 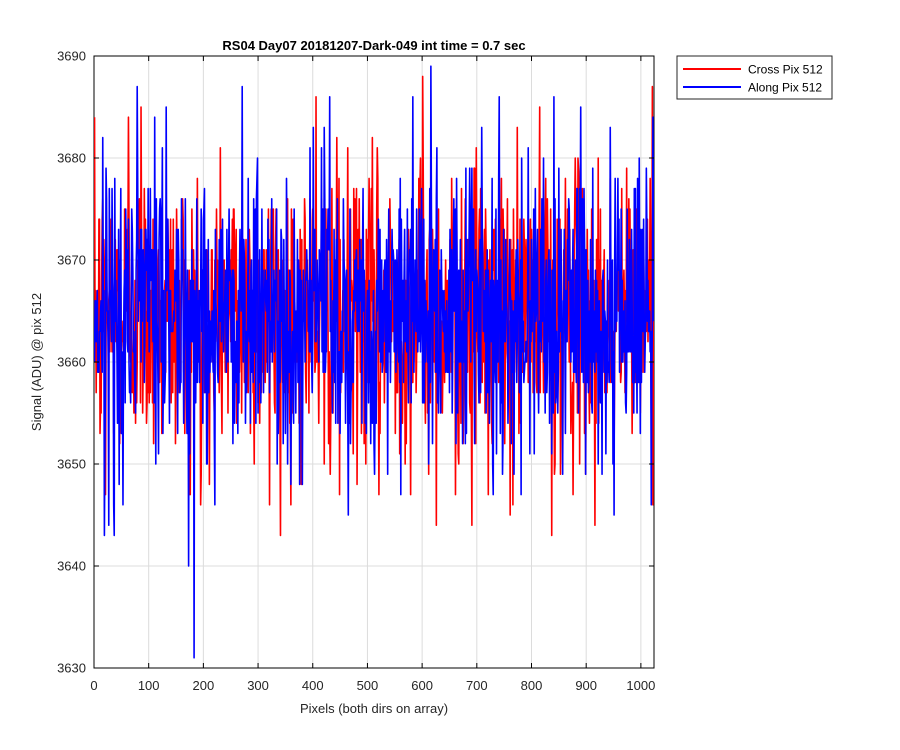 What do you see at coordinates (36, 362) in the screenshot?
I see `y-axis-label: Signal (ADU) @ pix 512` at bounding box center [36, 362].